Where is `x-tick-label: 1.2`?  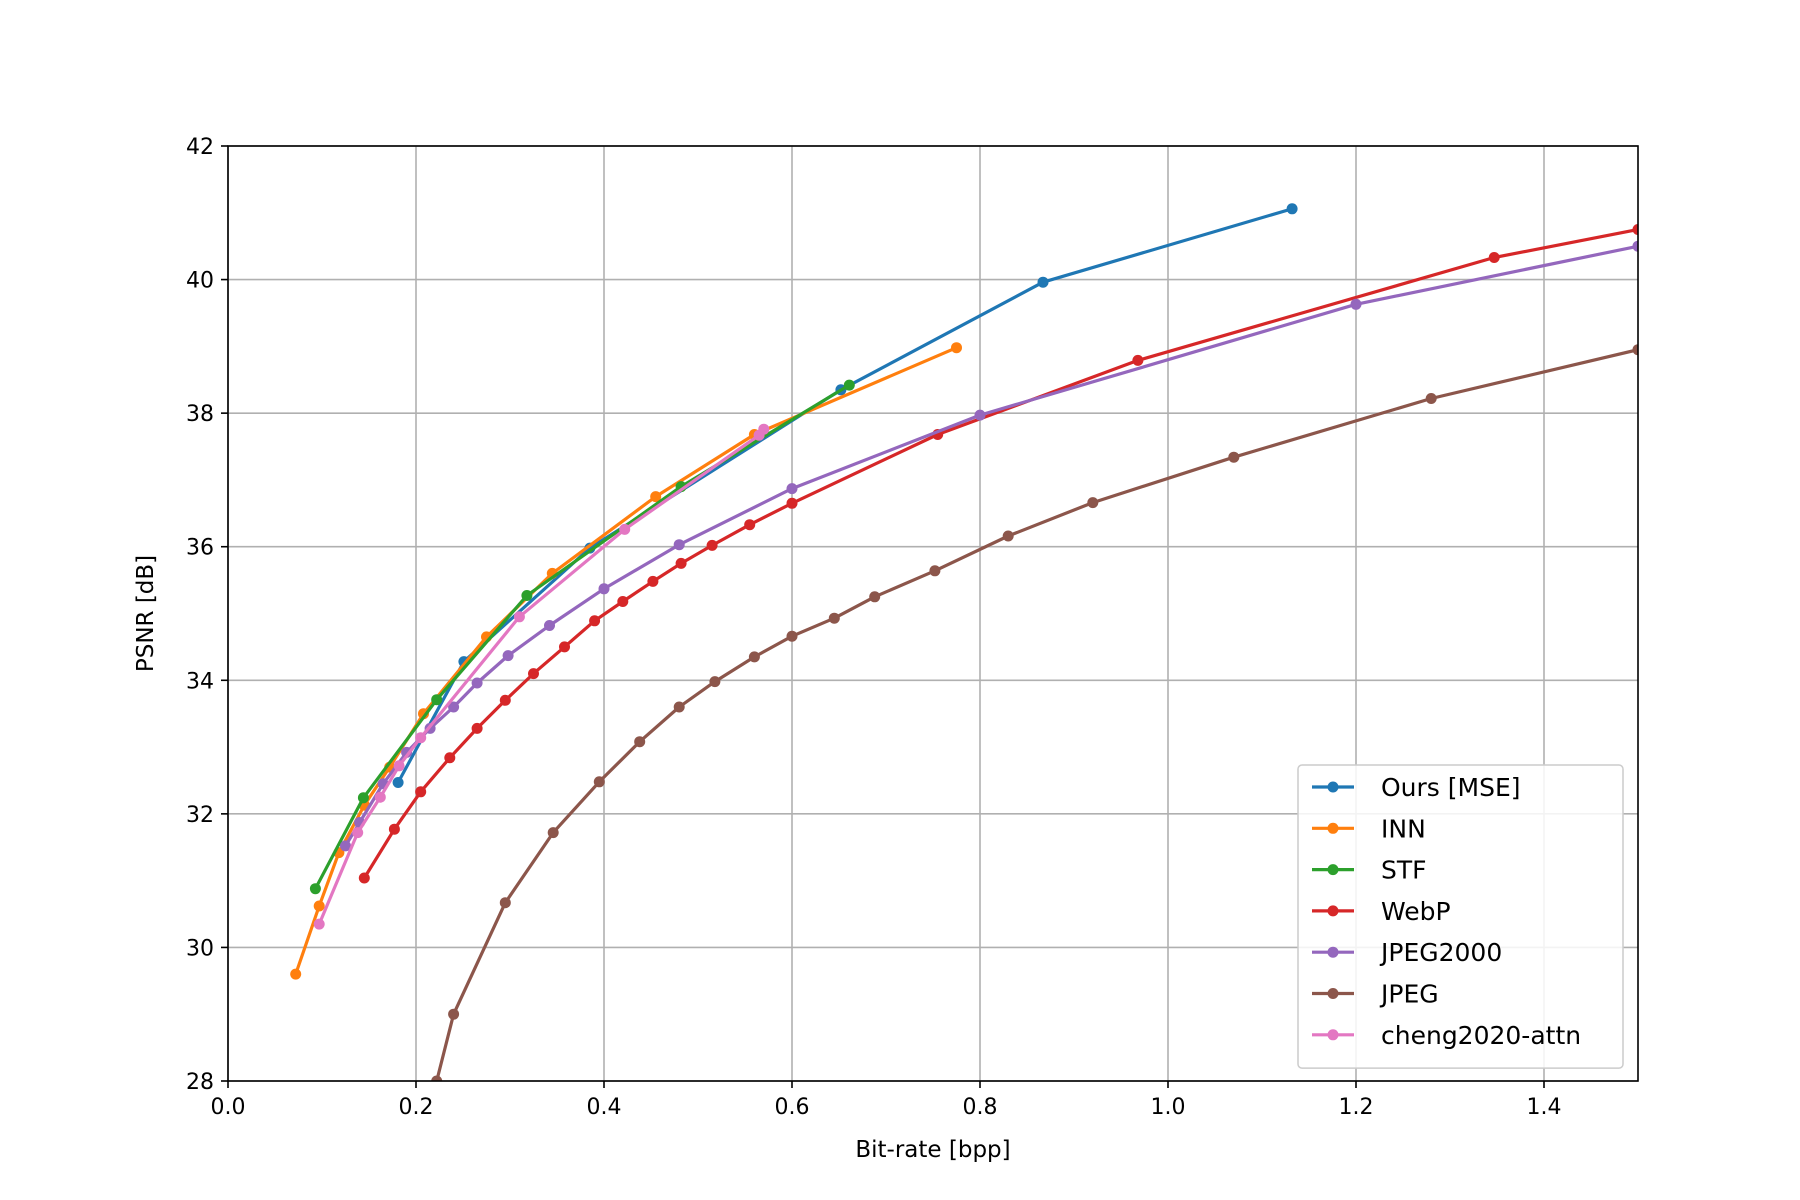
x-tick-label: 1.2 is located at coordinates (1356, 1107).